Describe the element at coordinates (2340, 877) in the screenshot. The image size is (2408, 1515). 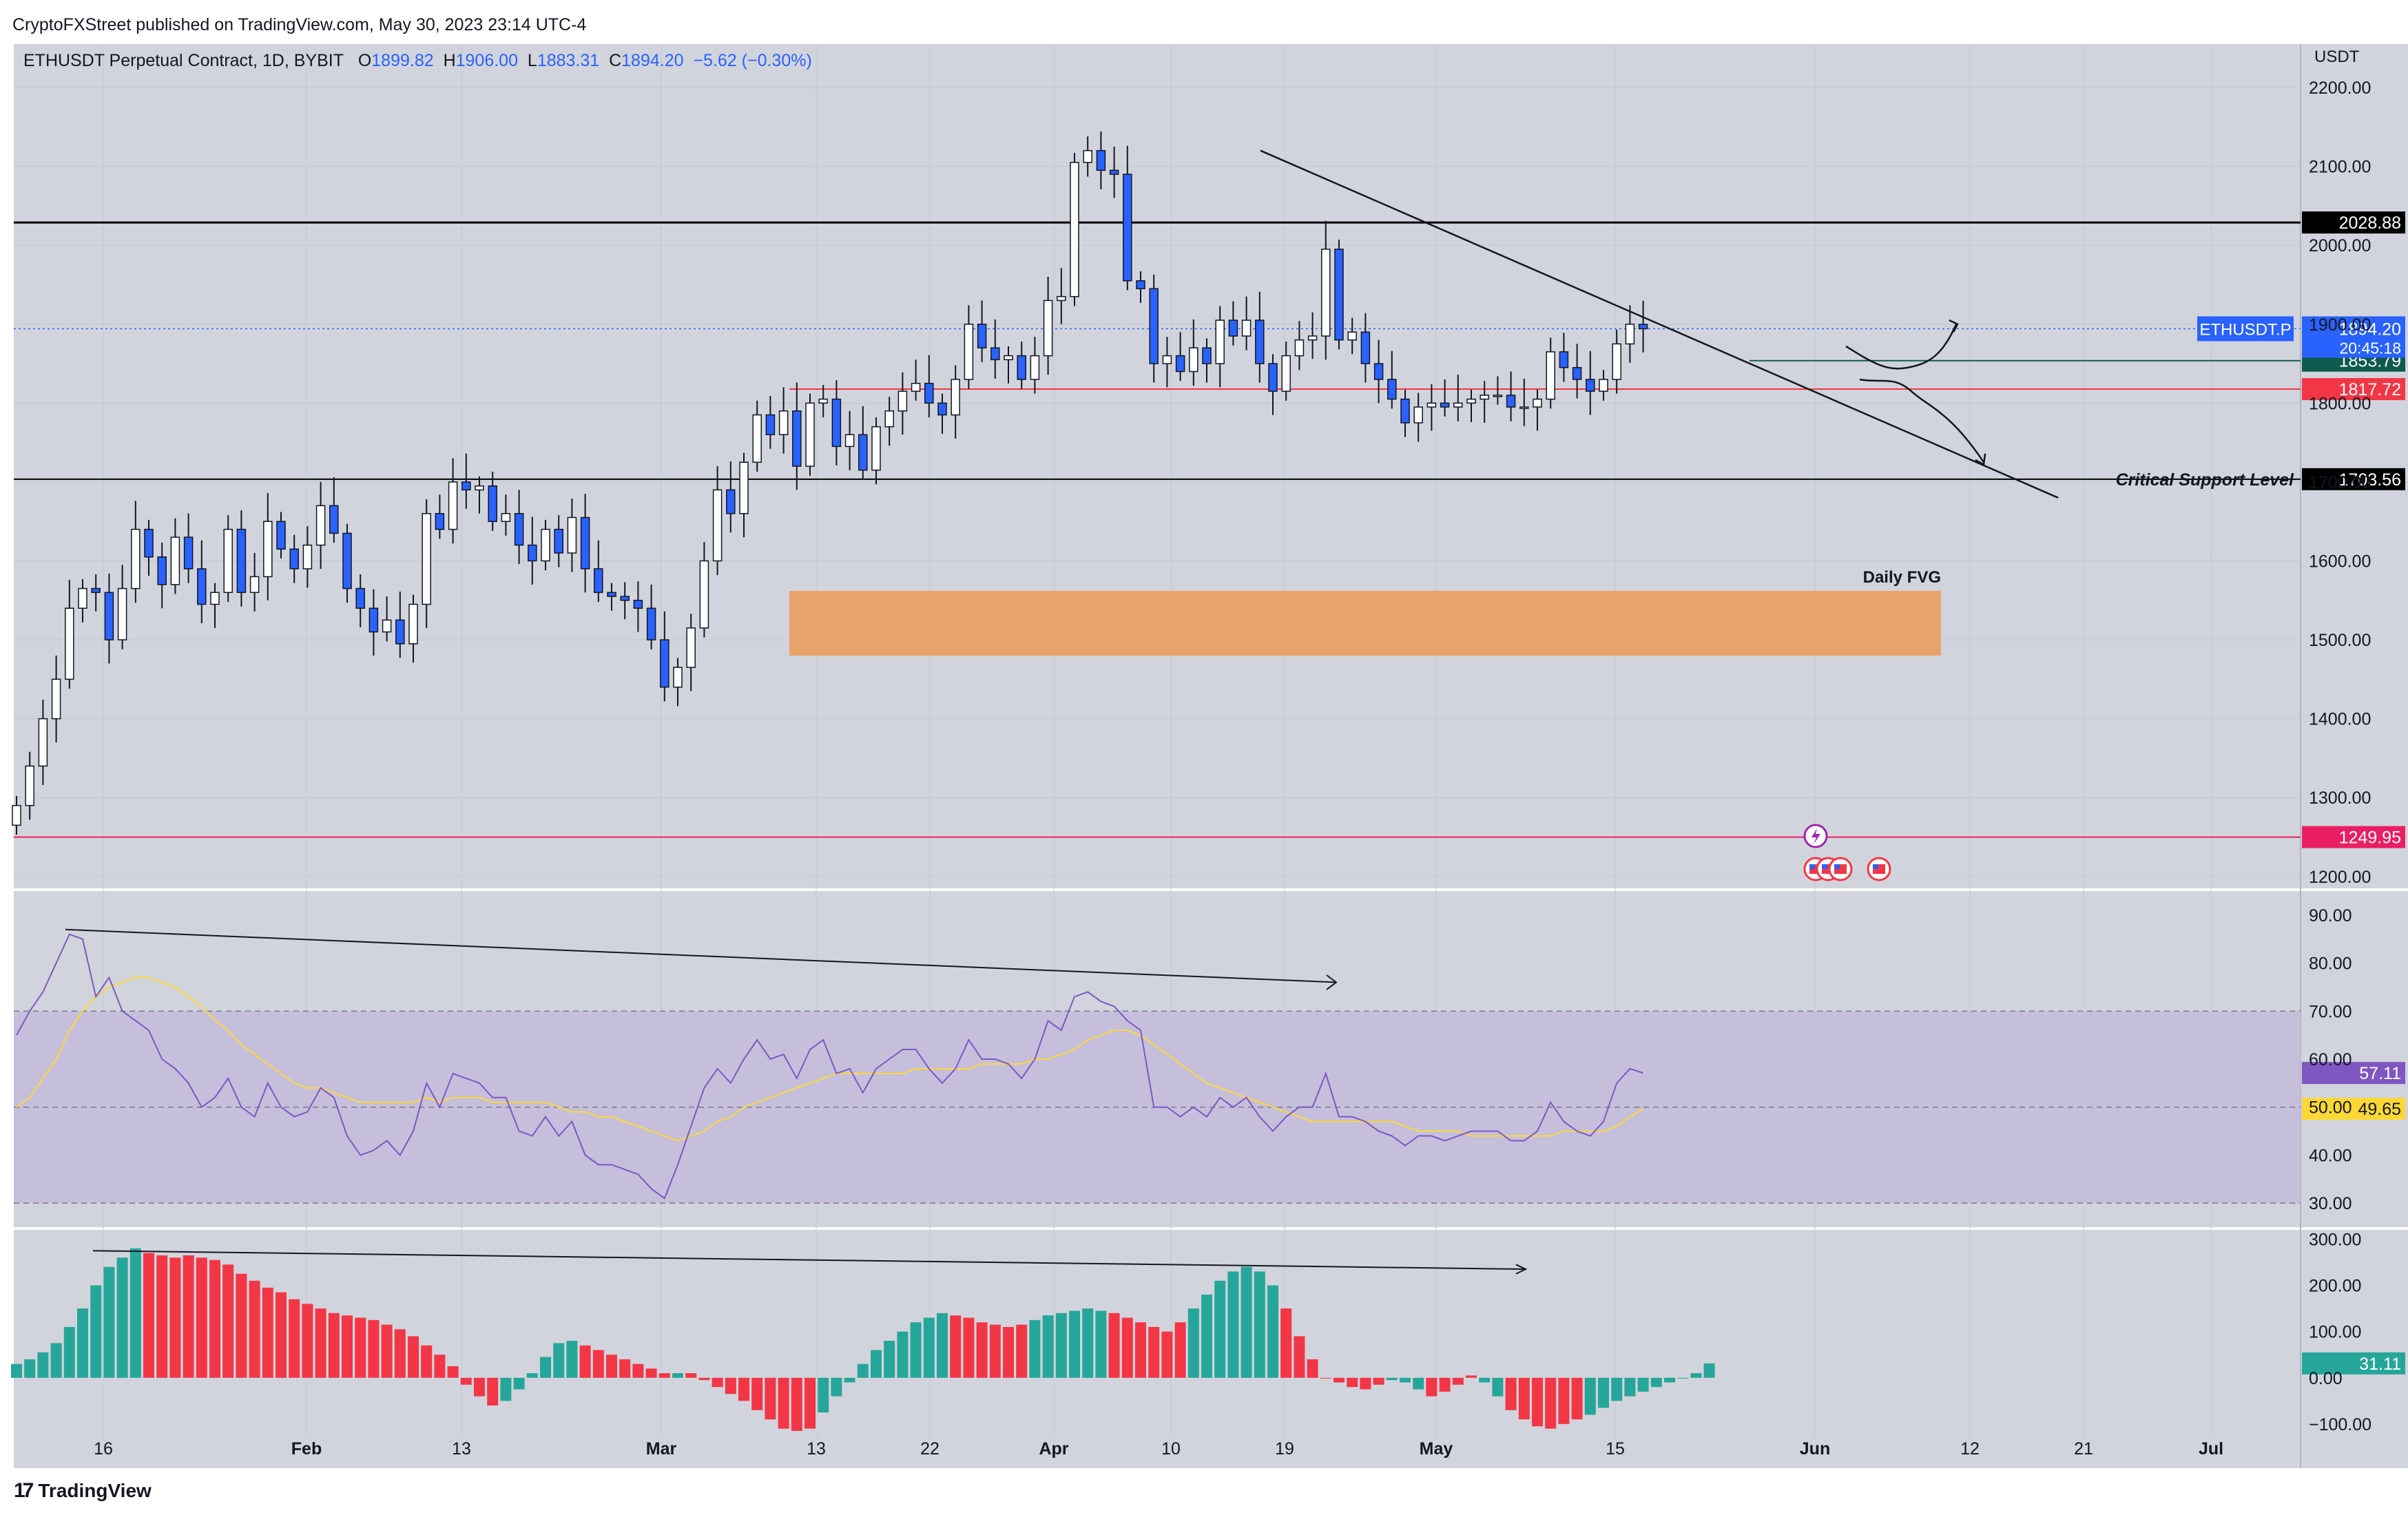
I see `price-tick-label: 1200.00` at that location.